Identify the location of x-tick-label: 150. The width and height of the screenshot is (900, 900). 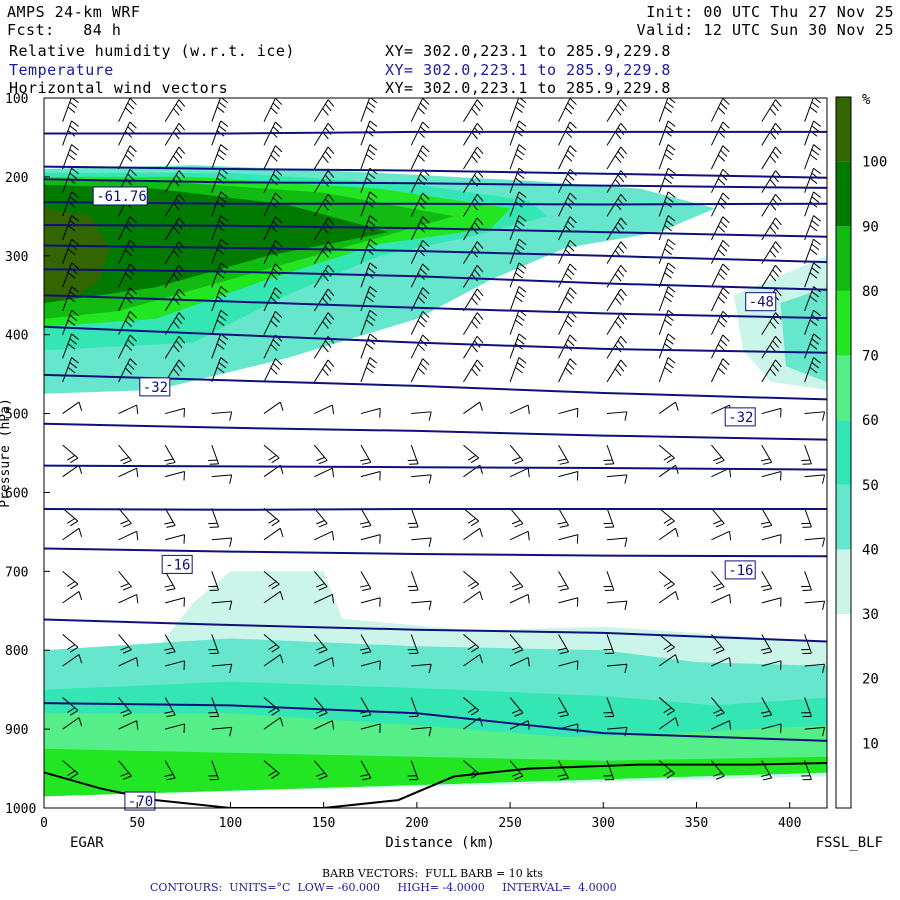
(323, 823).